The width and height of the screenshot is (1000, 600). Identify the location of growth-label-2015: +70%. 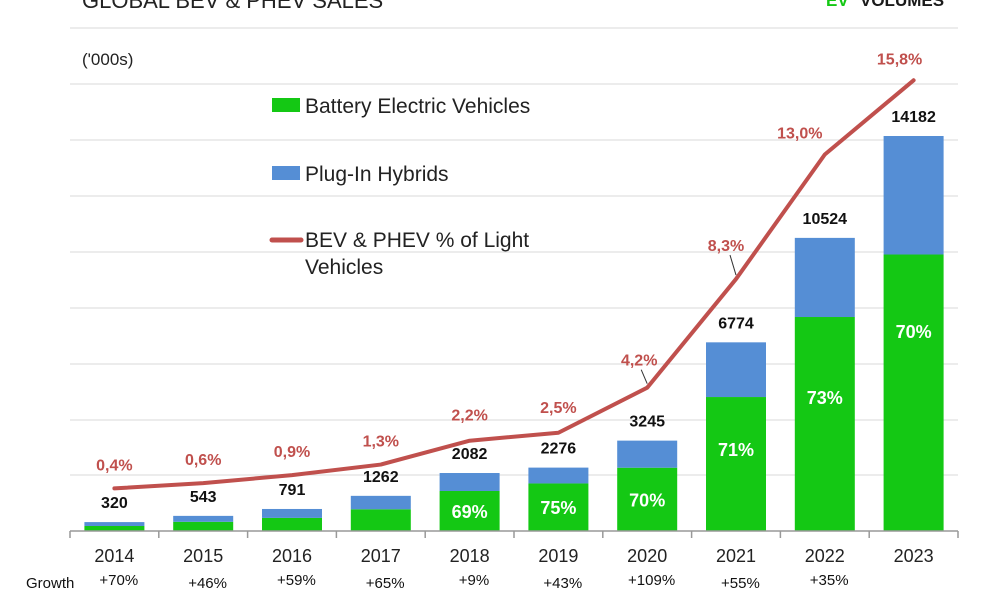
(118, 580).